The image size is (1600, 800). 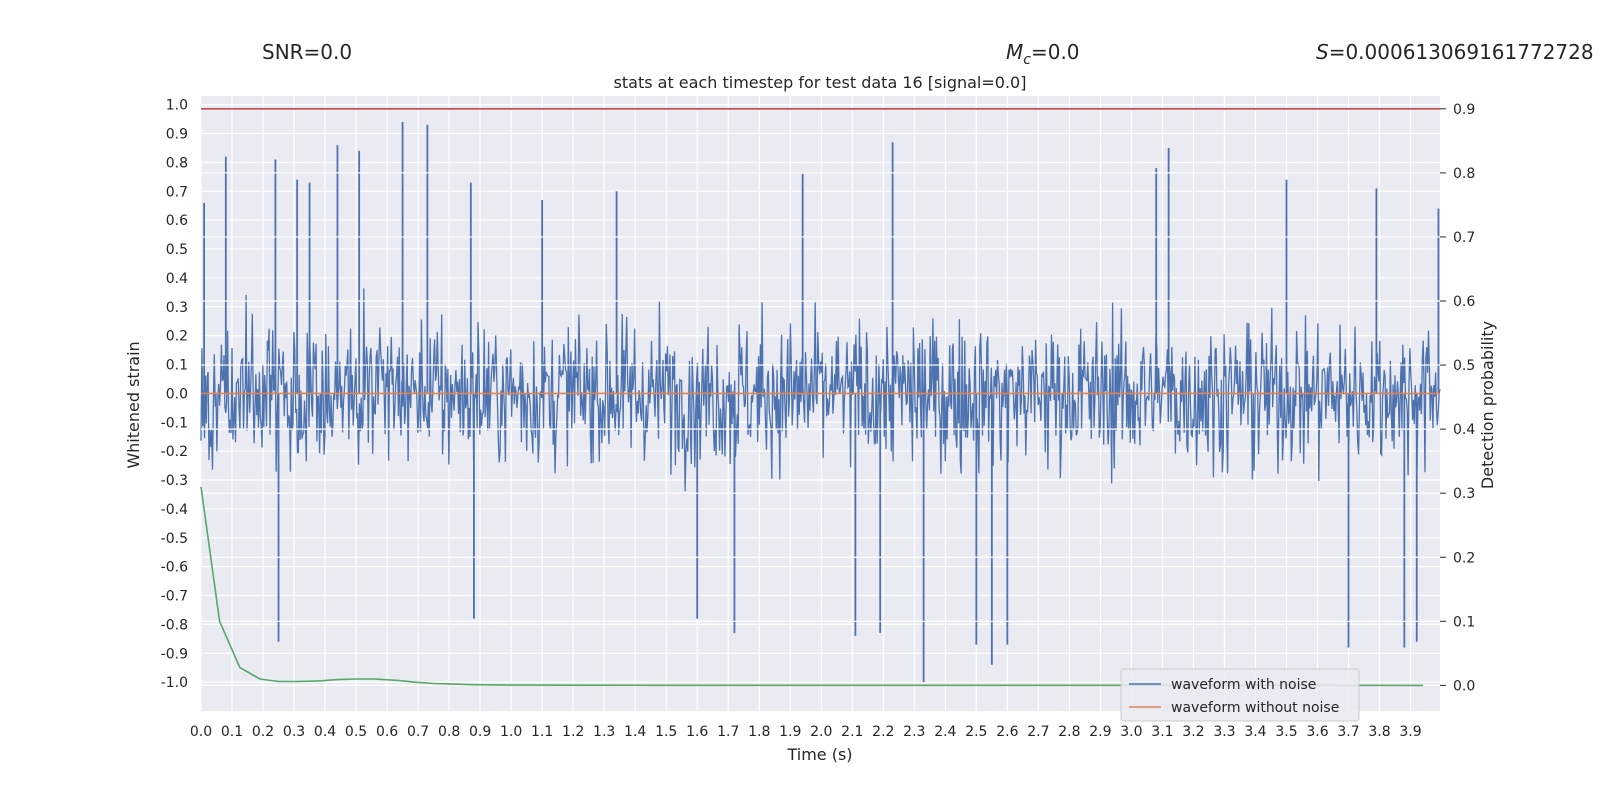 What do you see at coordinates (1255, 708) in the screenshot?
I see `legend-label: waveform without noise` at bounding box center [1255, 708].